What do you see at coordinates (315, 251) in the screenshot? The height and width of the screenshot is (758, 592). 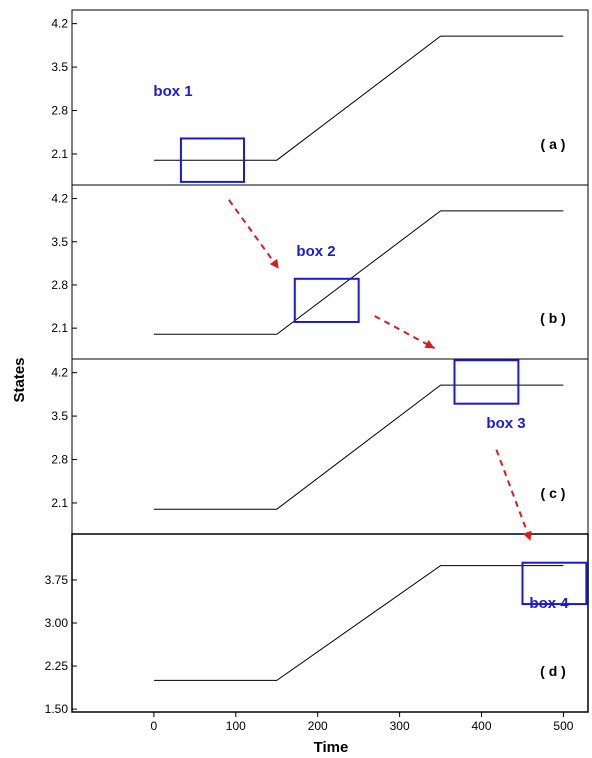 I see `box-label-2: box 2` at bounding box center [315, 251].